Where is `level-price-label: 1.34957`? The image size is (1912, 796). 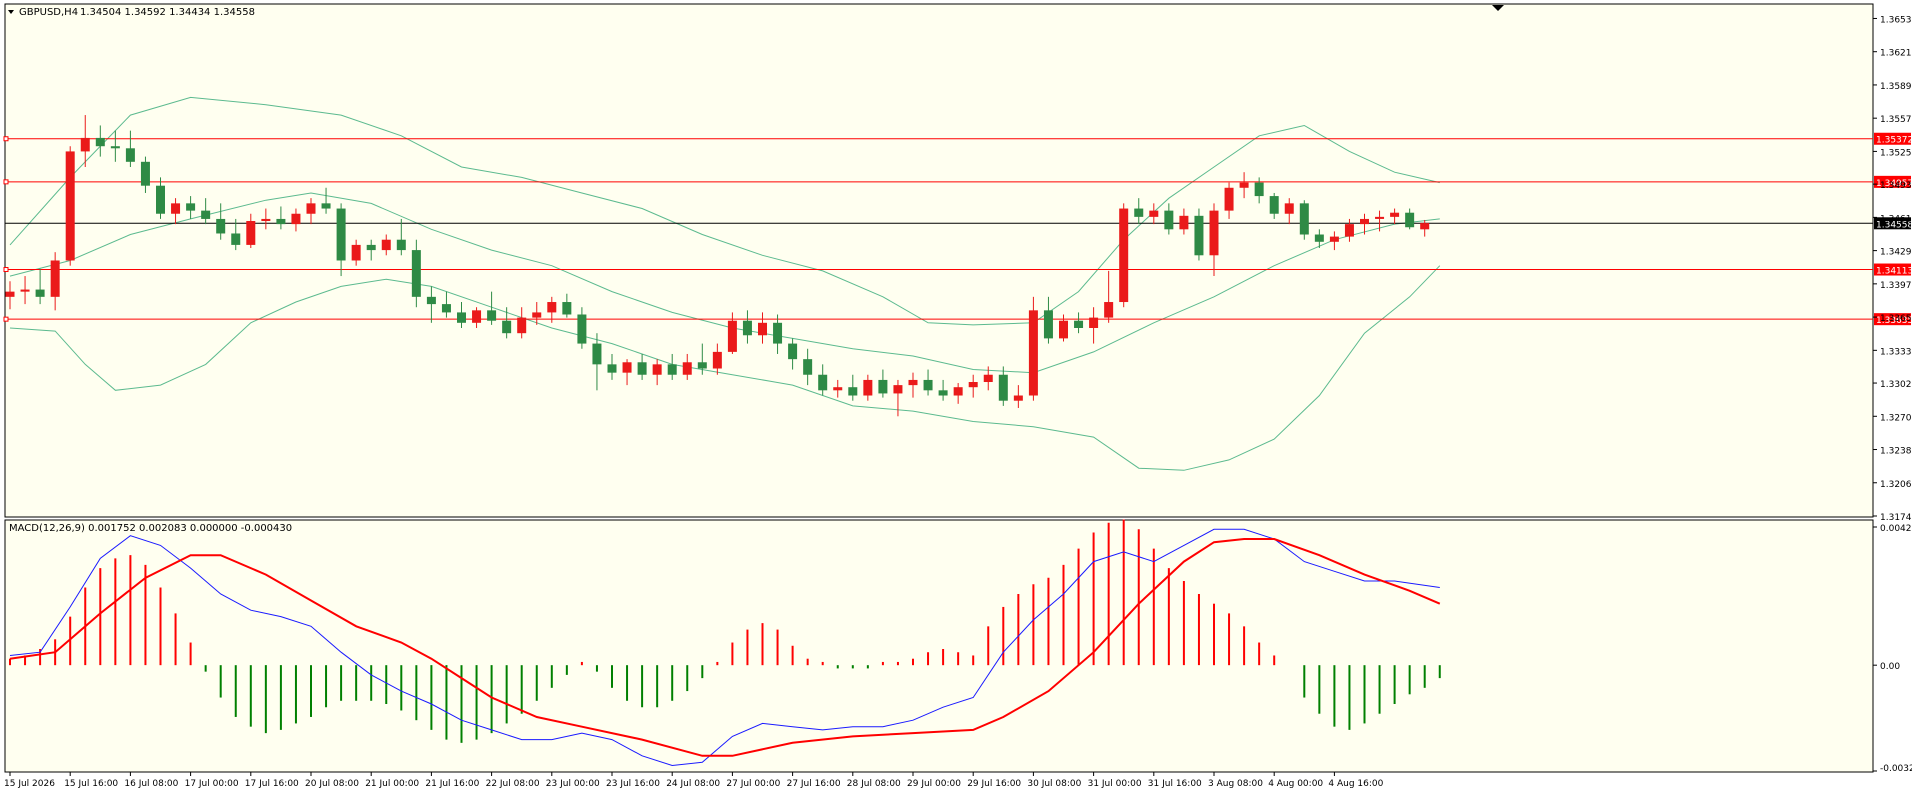 level-price-label: 1.34957 is located at coordinates (1894, 184).